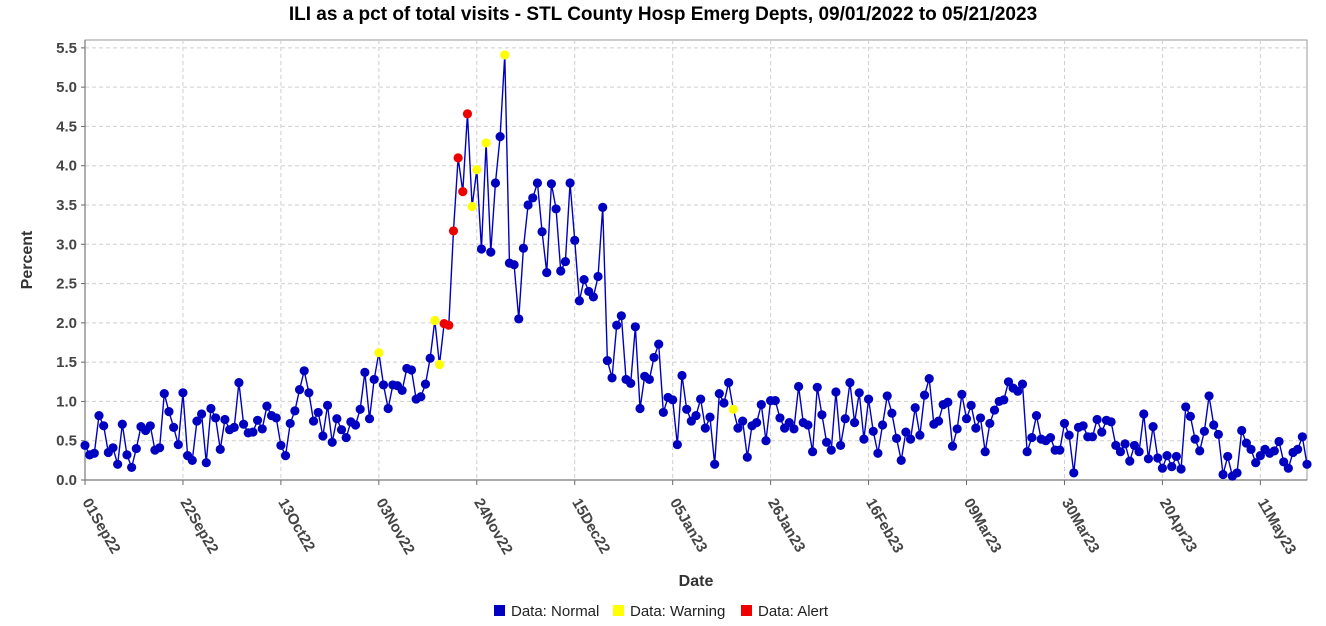 This screenshot has height=626, width=1326. What do you see at coordinates (696, 581) in the screenshot?
I see `x-axis-label: Date` at bounding box center [696, 581].